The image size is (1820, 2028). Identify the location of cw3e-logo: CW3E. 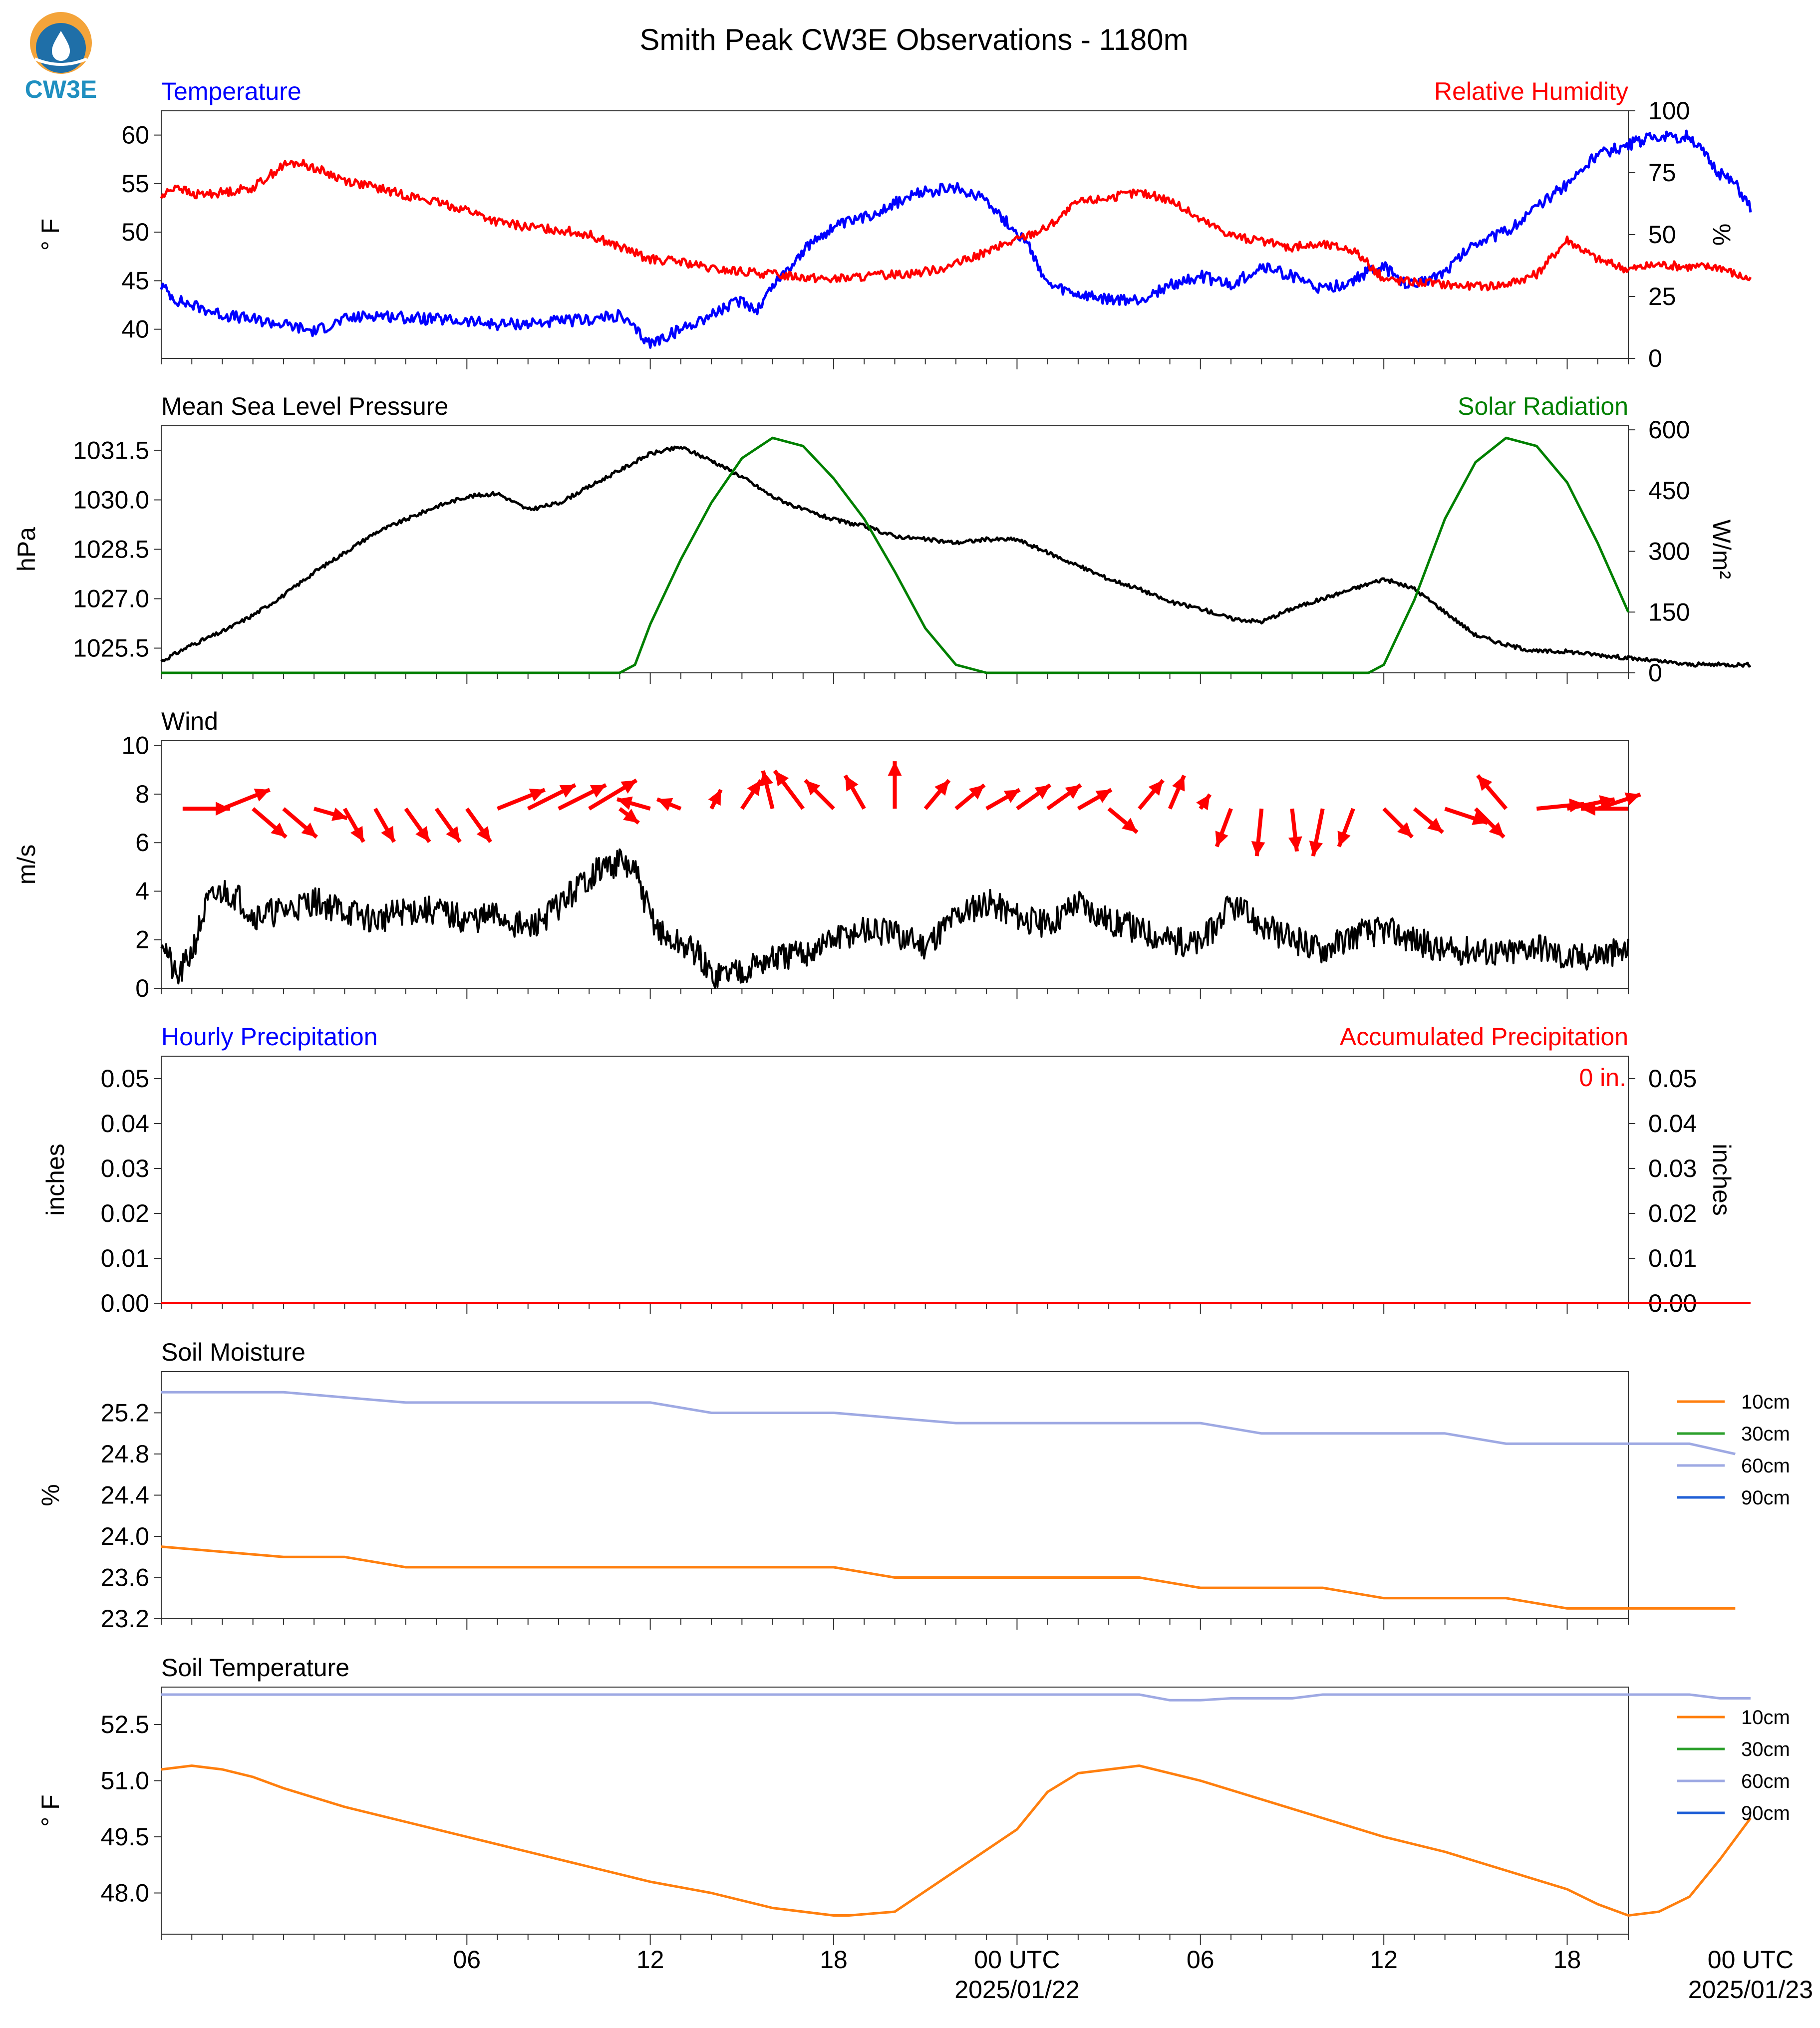
(61, 57).